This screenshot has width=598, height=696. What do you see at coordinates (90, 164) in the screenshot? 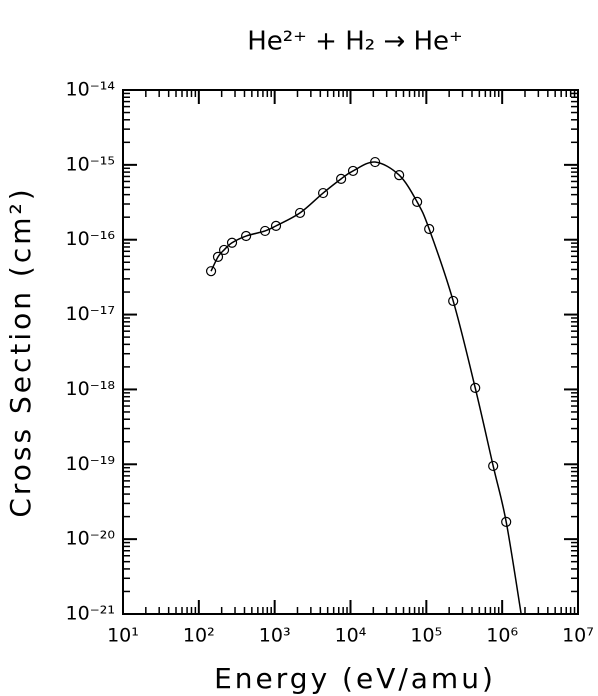
I see `y-tick-label: 10⁻¹⁵` at bounding box center [90, 164].